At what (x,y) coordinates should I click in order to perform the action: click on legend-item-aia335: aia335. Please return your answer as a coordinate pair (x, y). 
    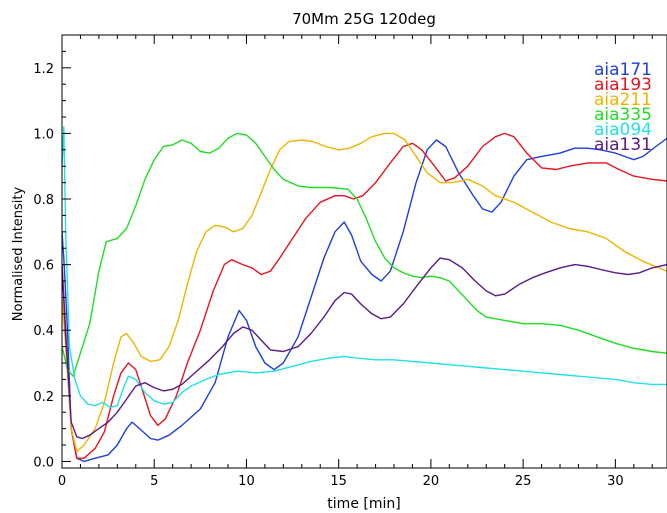
    Looking at the image, I should click on (623, 115).